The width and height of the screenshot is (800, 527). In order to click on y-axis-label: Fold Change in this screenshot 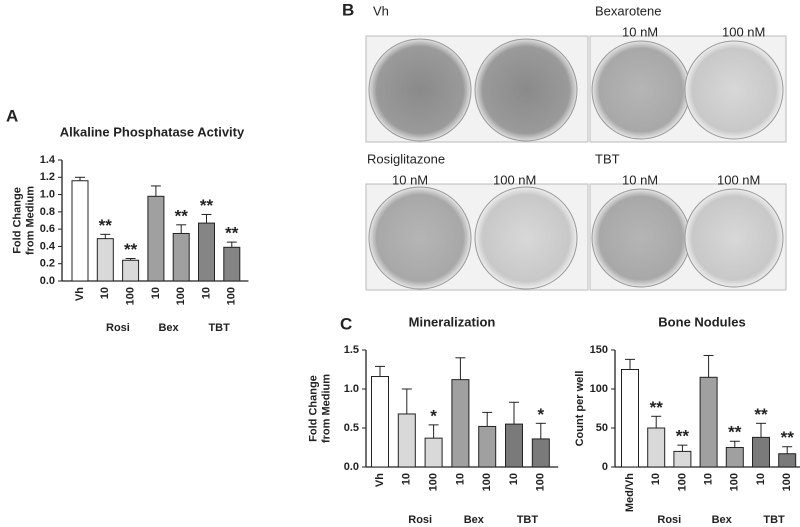, I will do `click(17, 220)`.